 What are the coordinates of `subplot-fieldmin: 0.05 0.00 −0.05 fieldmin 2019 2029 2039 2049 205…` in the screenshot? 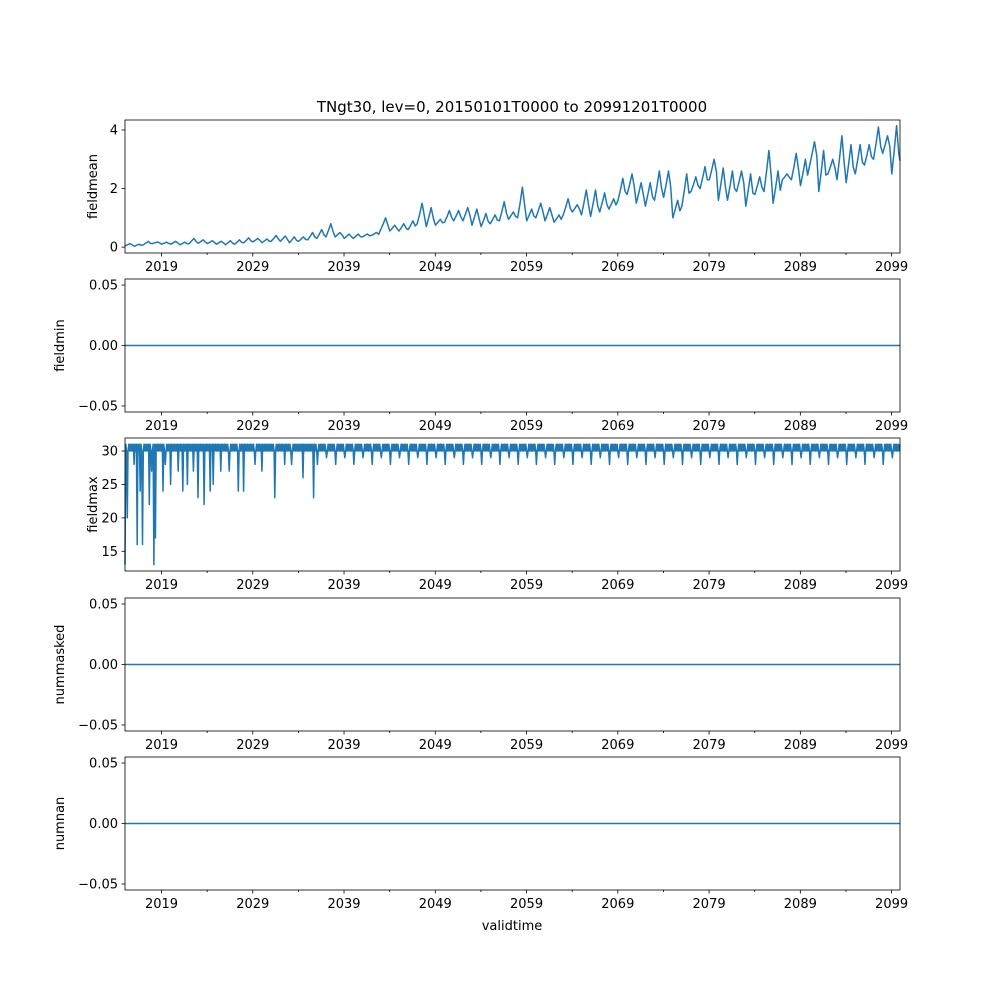 It's located at (480, 356).